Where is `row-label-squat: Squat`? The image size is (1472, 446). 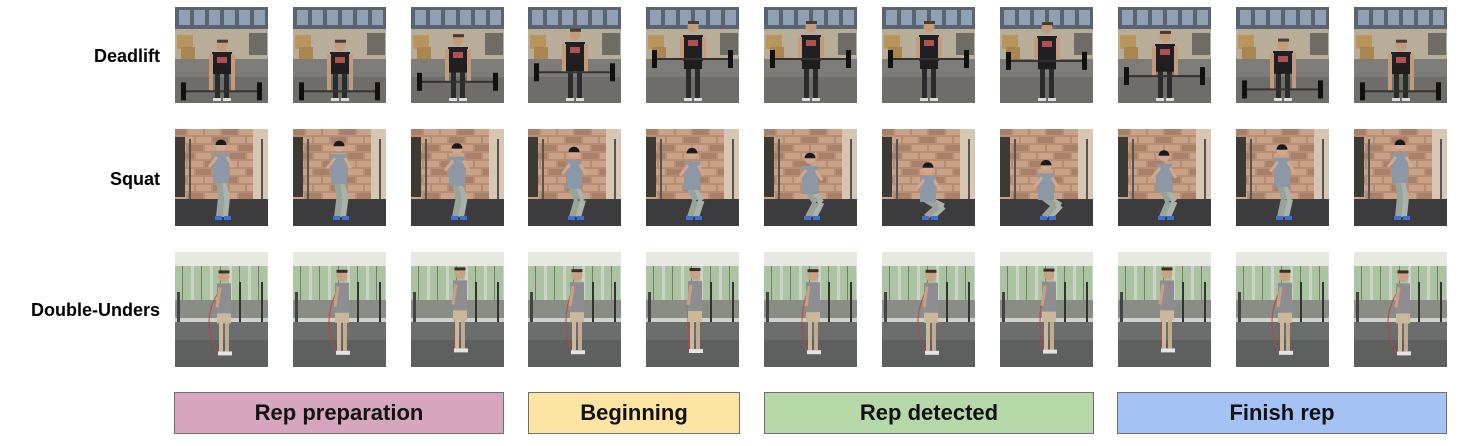 row-label-squat: Squat is located at coordinates (134, 179).